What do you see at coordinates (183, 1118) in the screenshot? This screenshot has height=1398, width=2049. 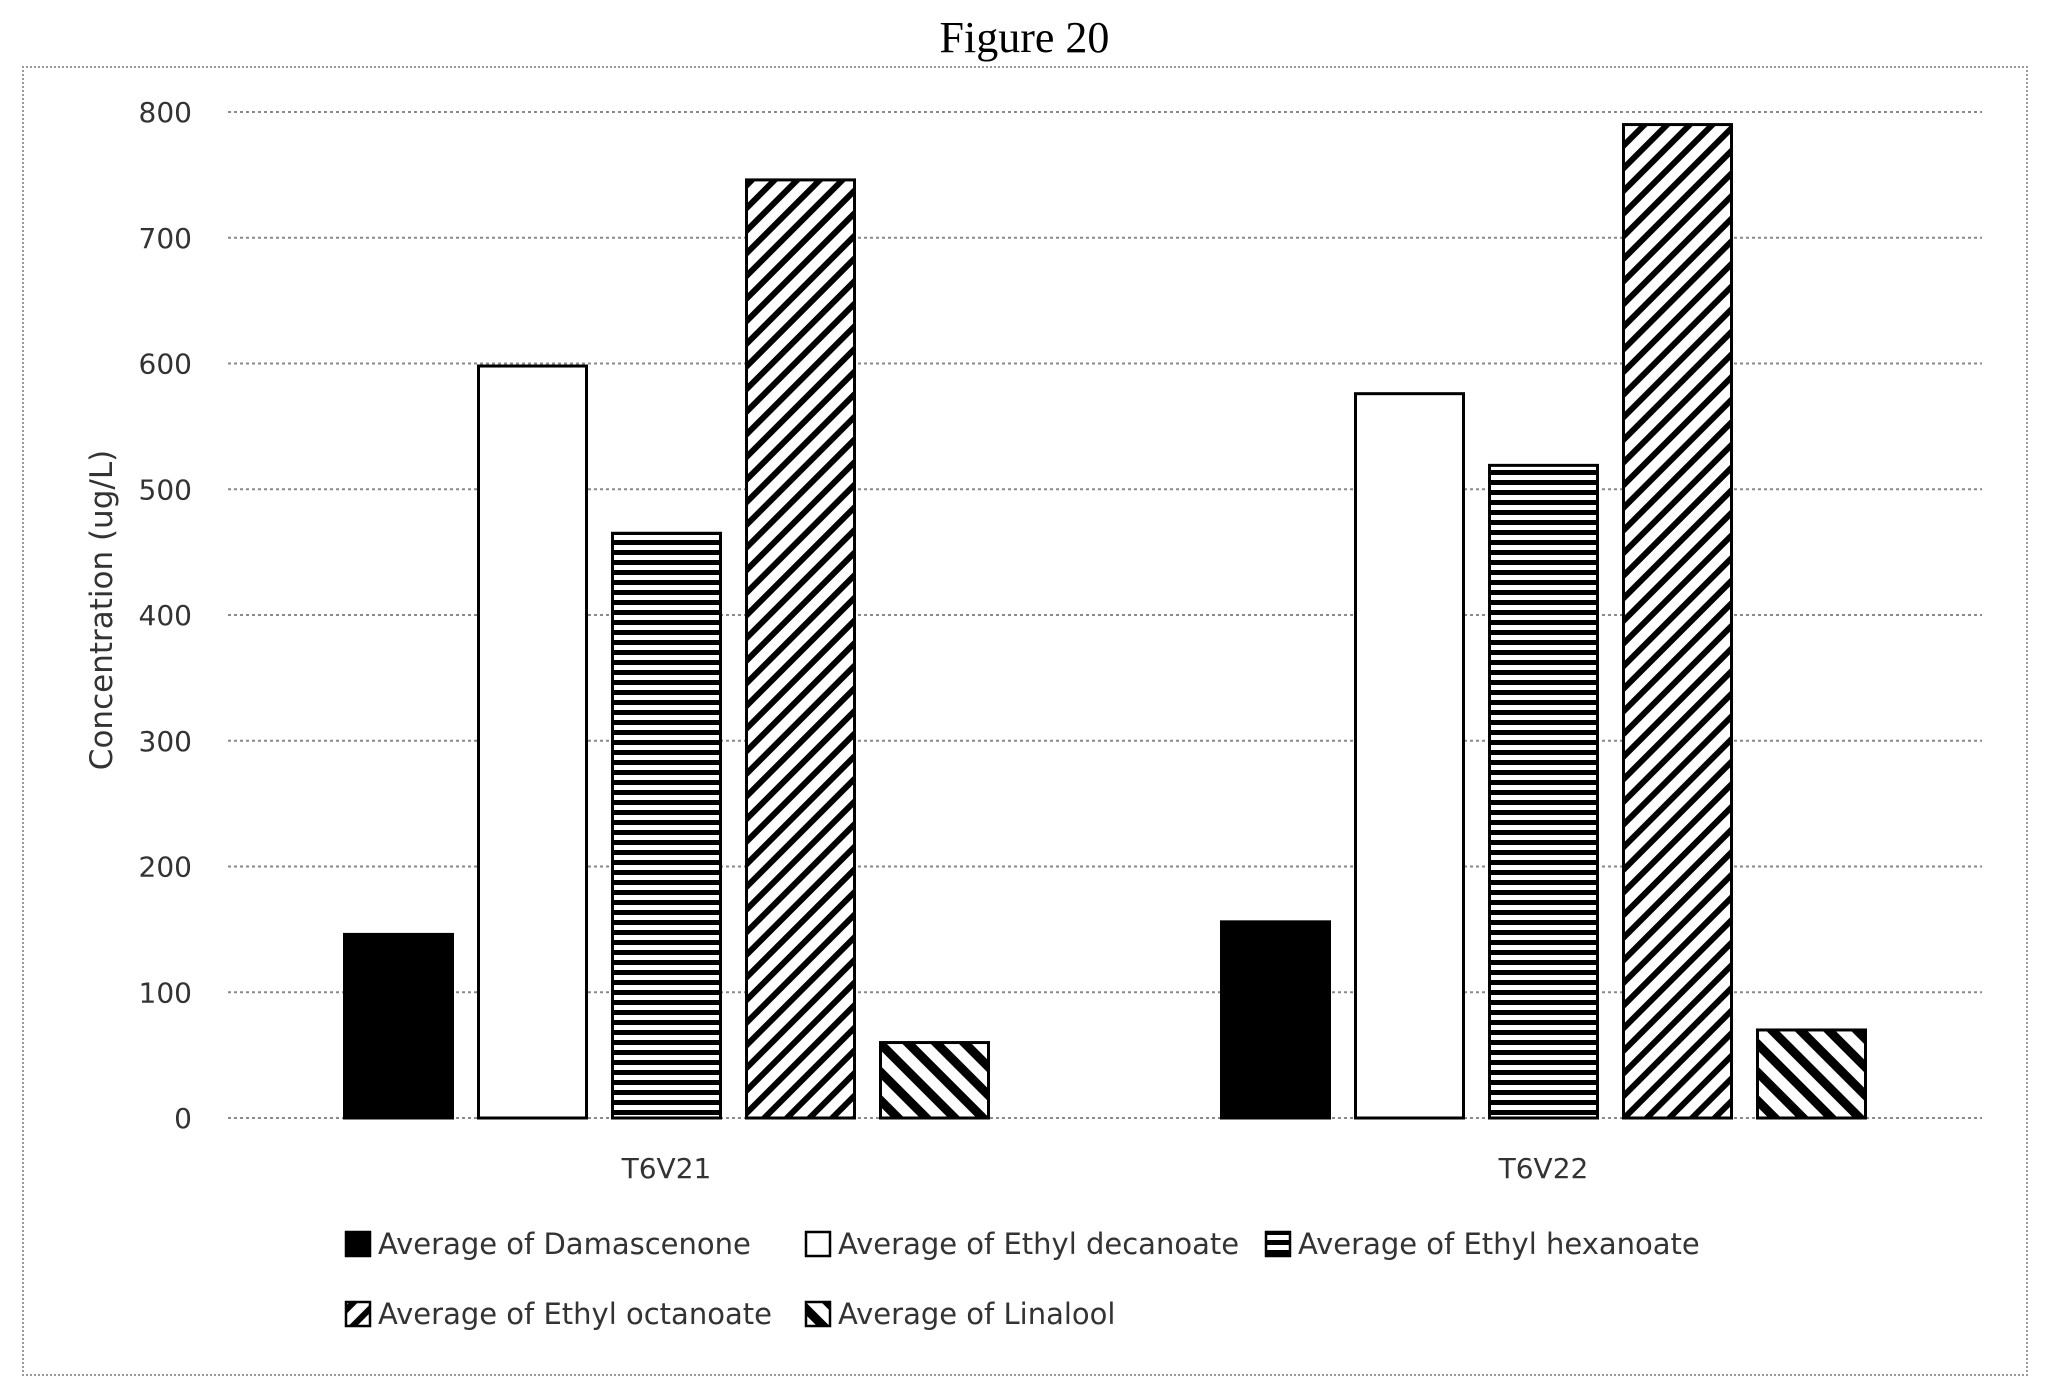 I see `y-tick-label: 0` at bounding box center [183, 1118].